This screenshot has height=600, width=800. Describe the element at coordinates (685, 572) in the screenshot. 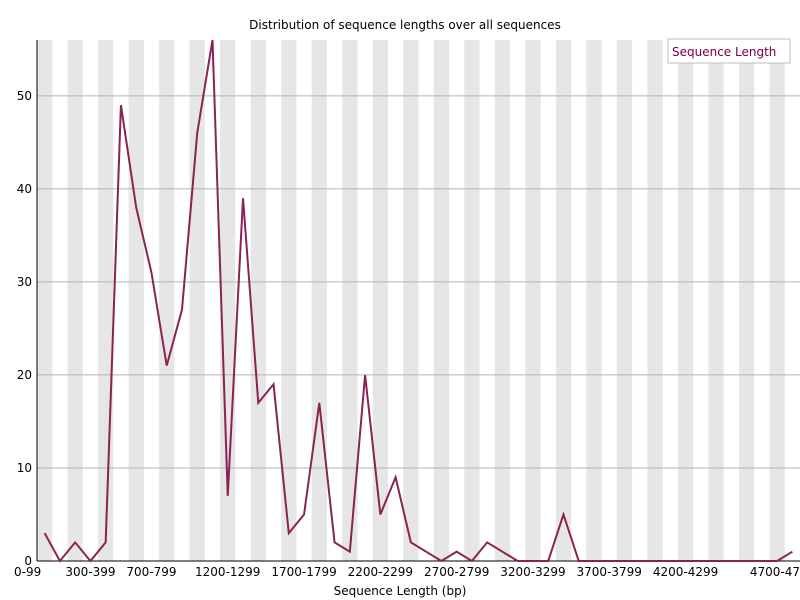

I see `x-tick-label-4200-4299: 4200-4299` at that location.